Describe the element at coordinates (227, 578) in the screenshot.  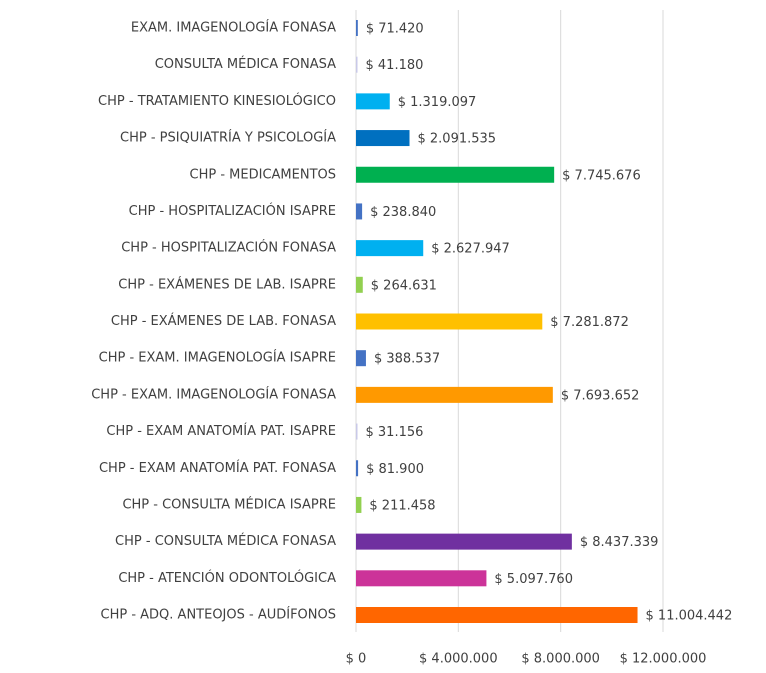
I see `y-tick-label: CHP - ATENCIÓN ODONTOLÓGICA` at that location.